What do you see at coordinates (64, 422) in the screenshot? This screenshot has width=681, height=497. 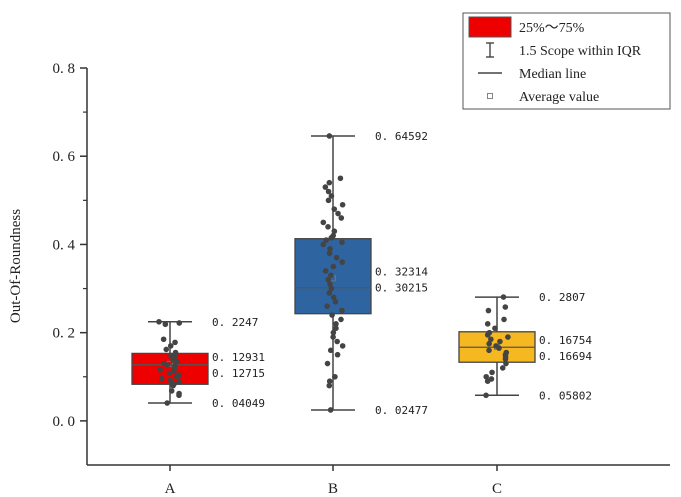 I see `y-tick-label: 0. 0` at bounding box center [64, 422].